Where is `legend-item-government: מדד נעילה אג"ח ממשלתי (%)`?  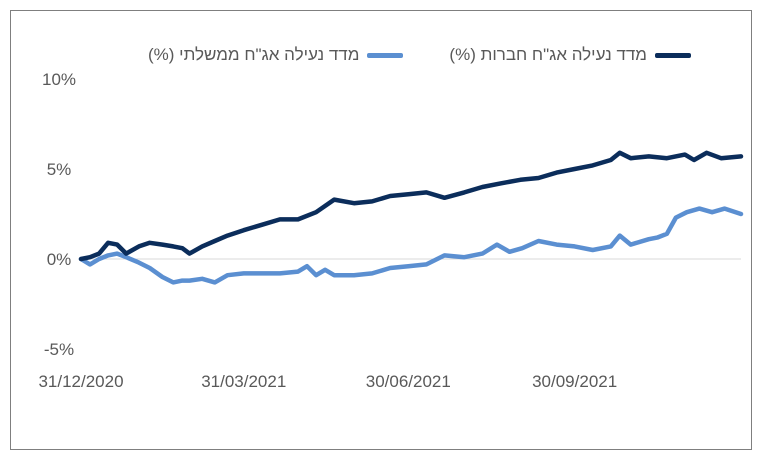
legend-item-government: מדד נעילה אג"ח ממשלתי (%) is located at coordinates (276, 55).